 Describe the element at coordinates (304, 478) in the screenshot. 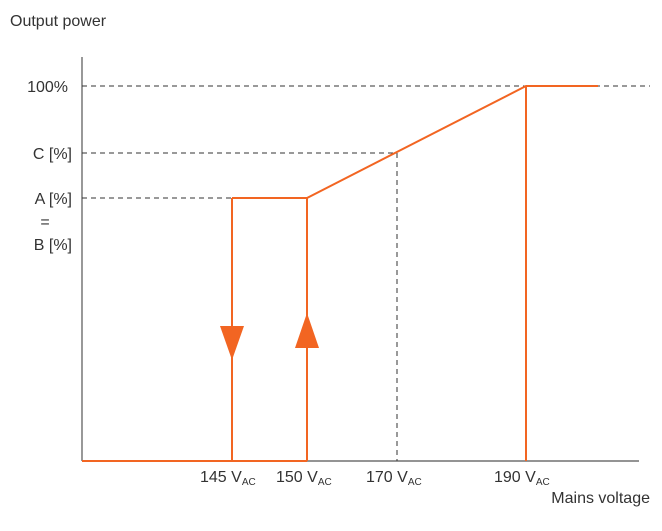

I see `x-tick-label-150: 150 VAC` at that location.